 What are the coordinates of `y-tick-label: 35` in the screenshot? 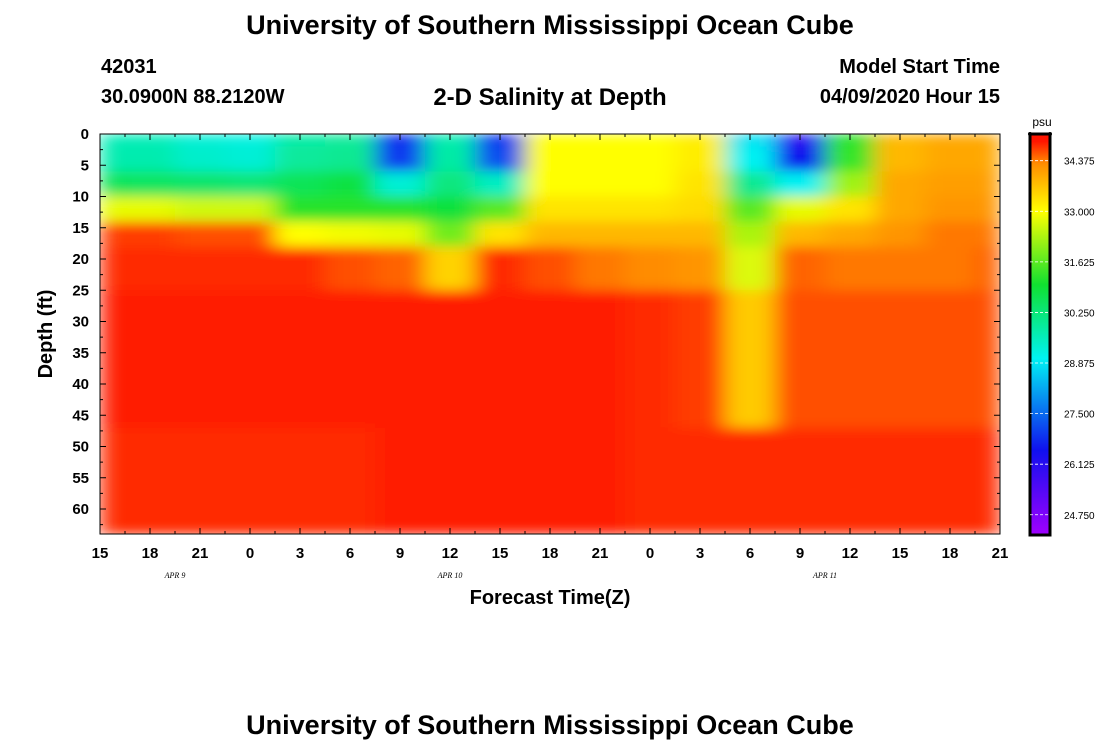 It's located at (80, 353).